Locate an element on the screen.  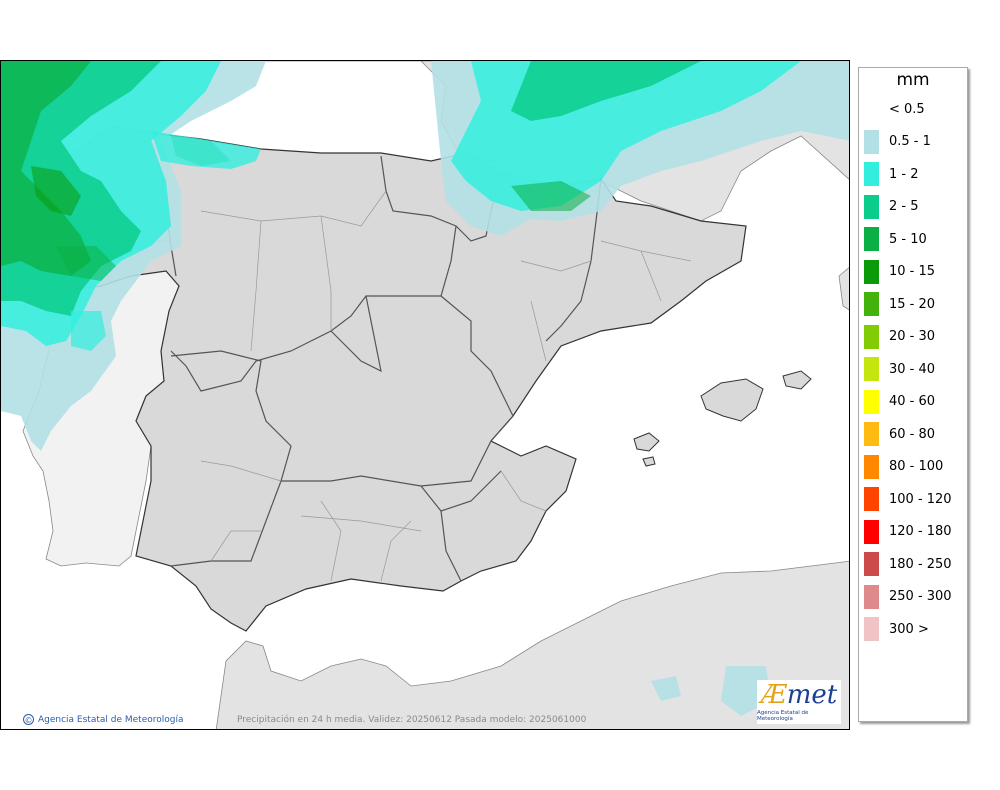
legend-item: 10 - 15 is located at coordinates (900, 271).